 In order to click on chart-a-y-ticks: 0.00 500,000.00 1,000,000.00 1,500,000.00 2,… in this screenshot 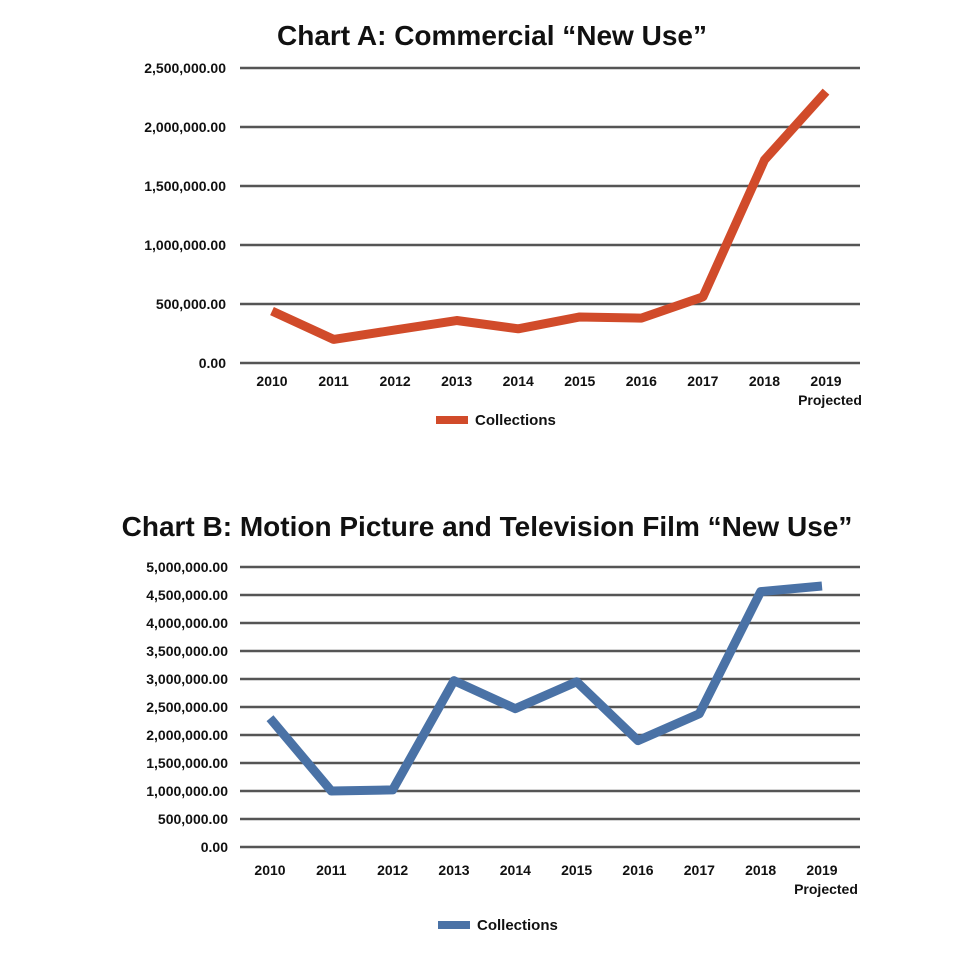, I will do `click(185, 215)`.